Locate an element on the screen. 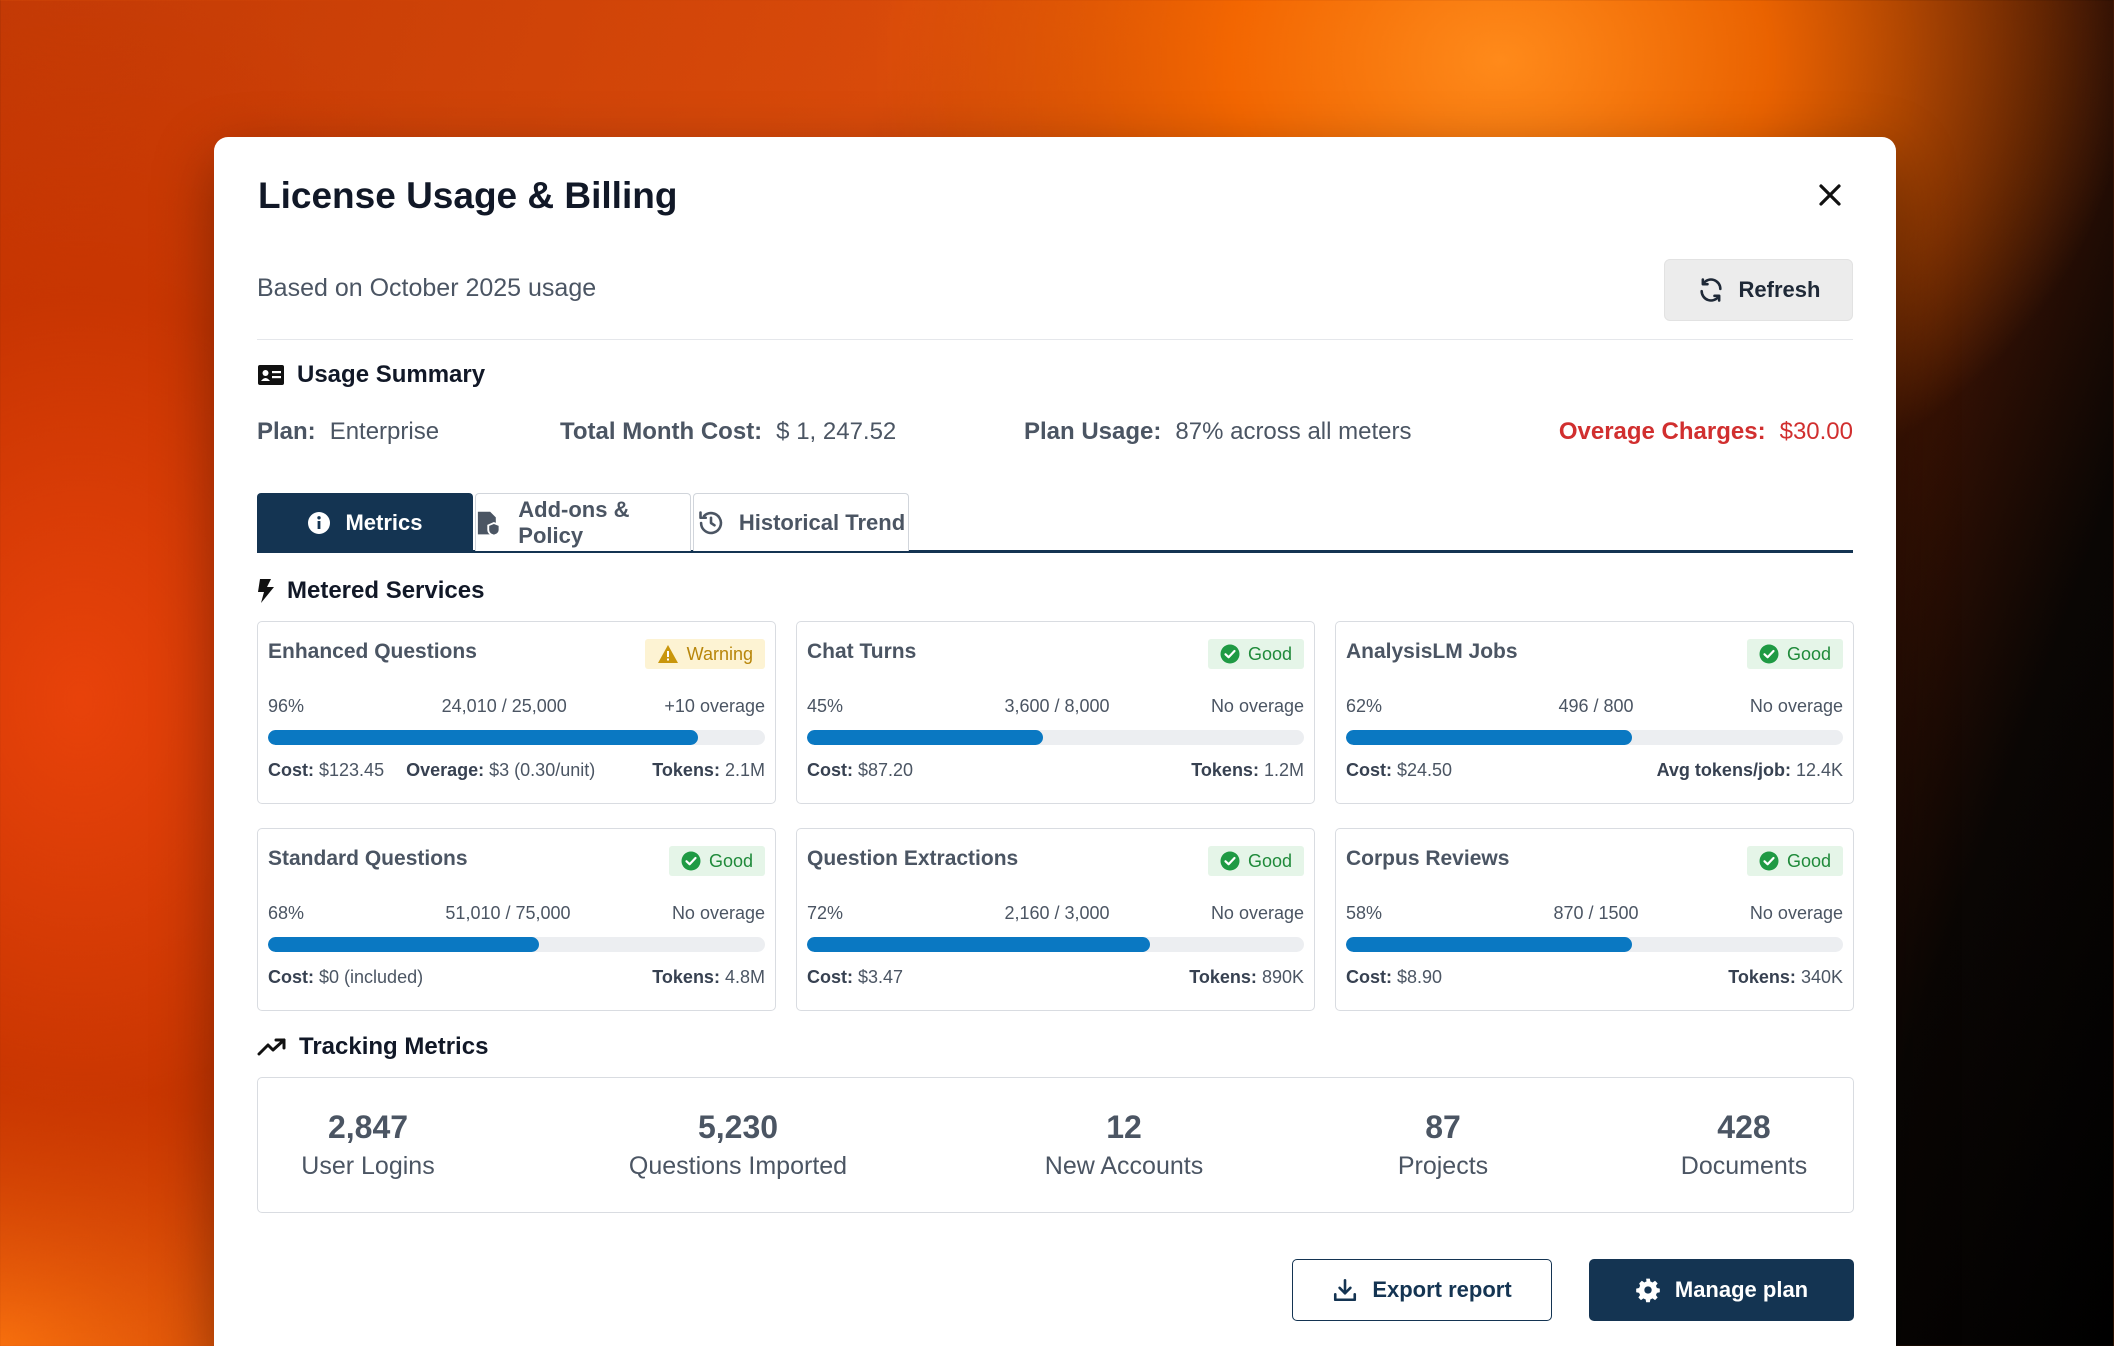 The height and width of the screenshot is (1346, 2114). usage-meta-row: 68% 51,010 / 75,000 No overage is located at coordinates (516, 913).